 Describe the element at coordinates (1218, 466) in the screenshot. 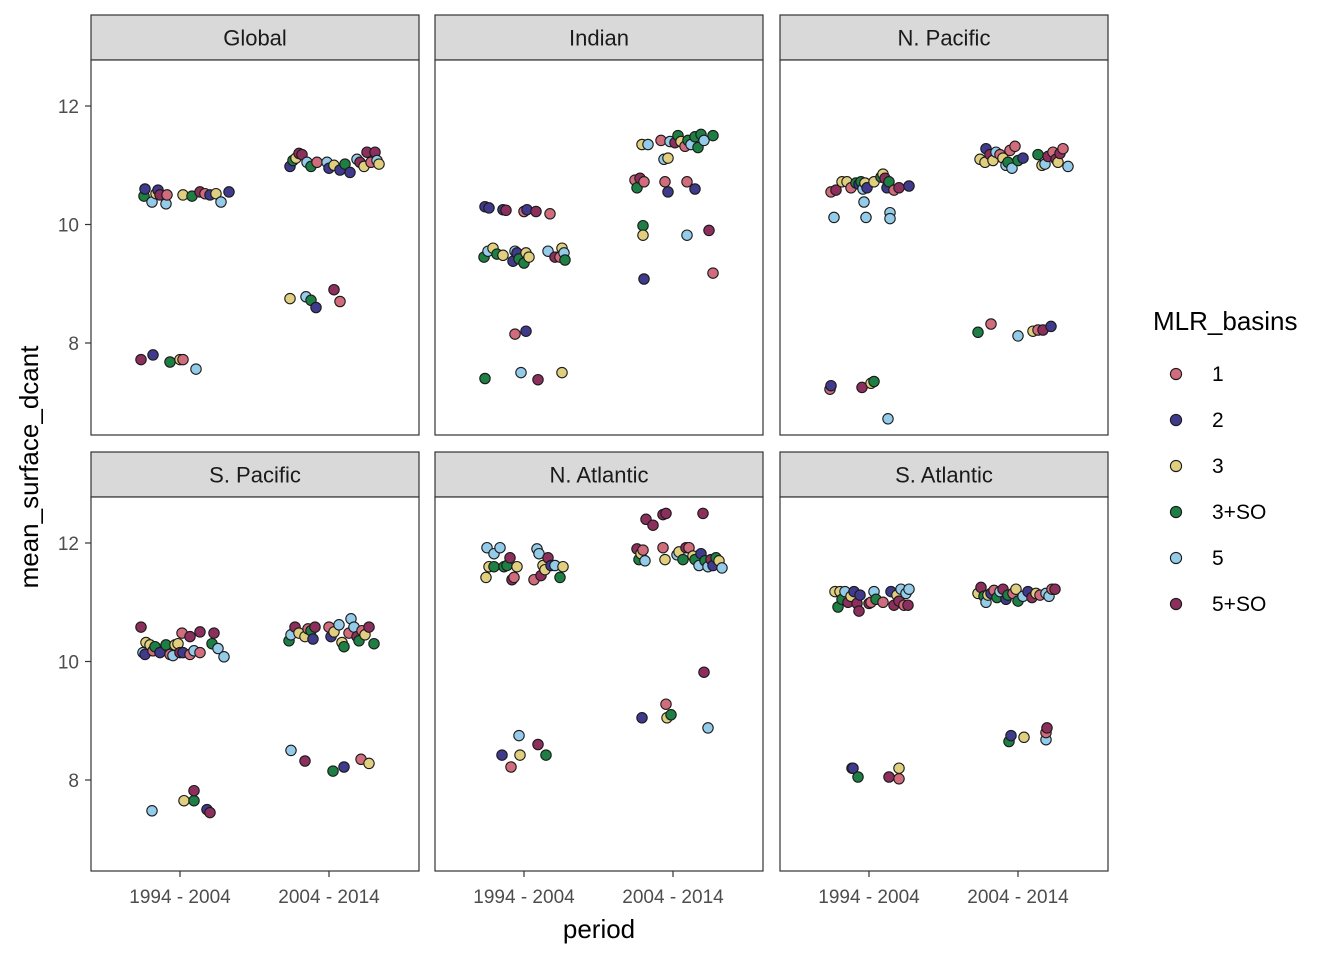

I see `legend-label: 3` at that location.